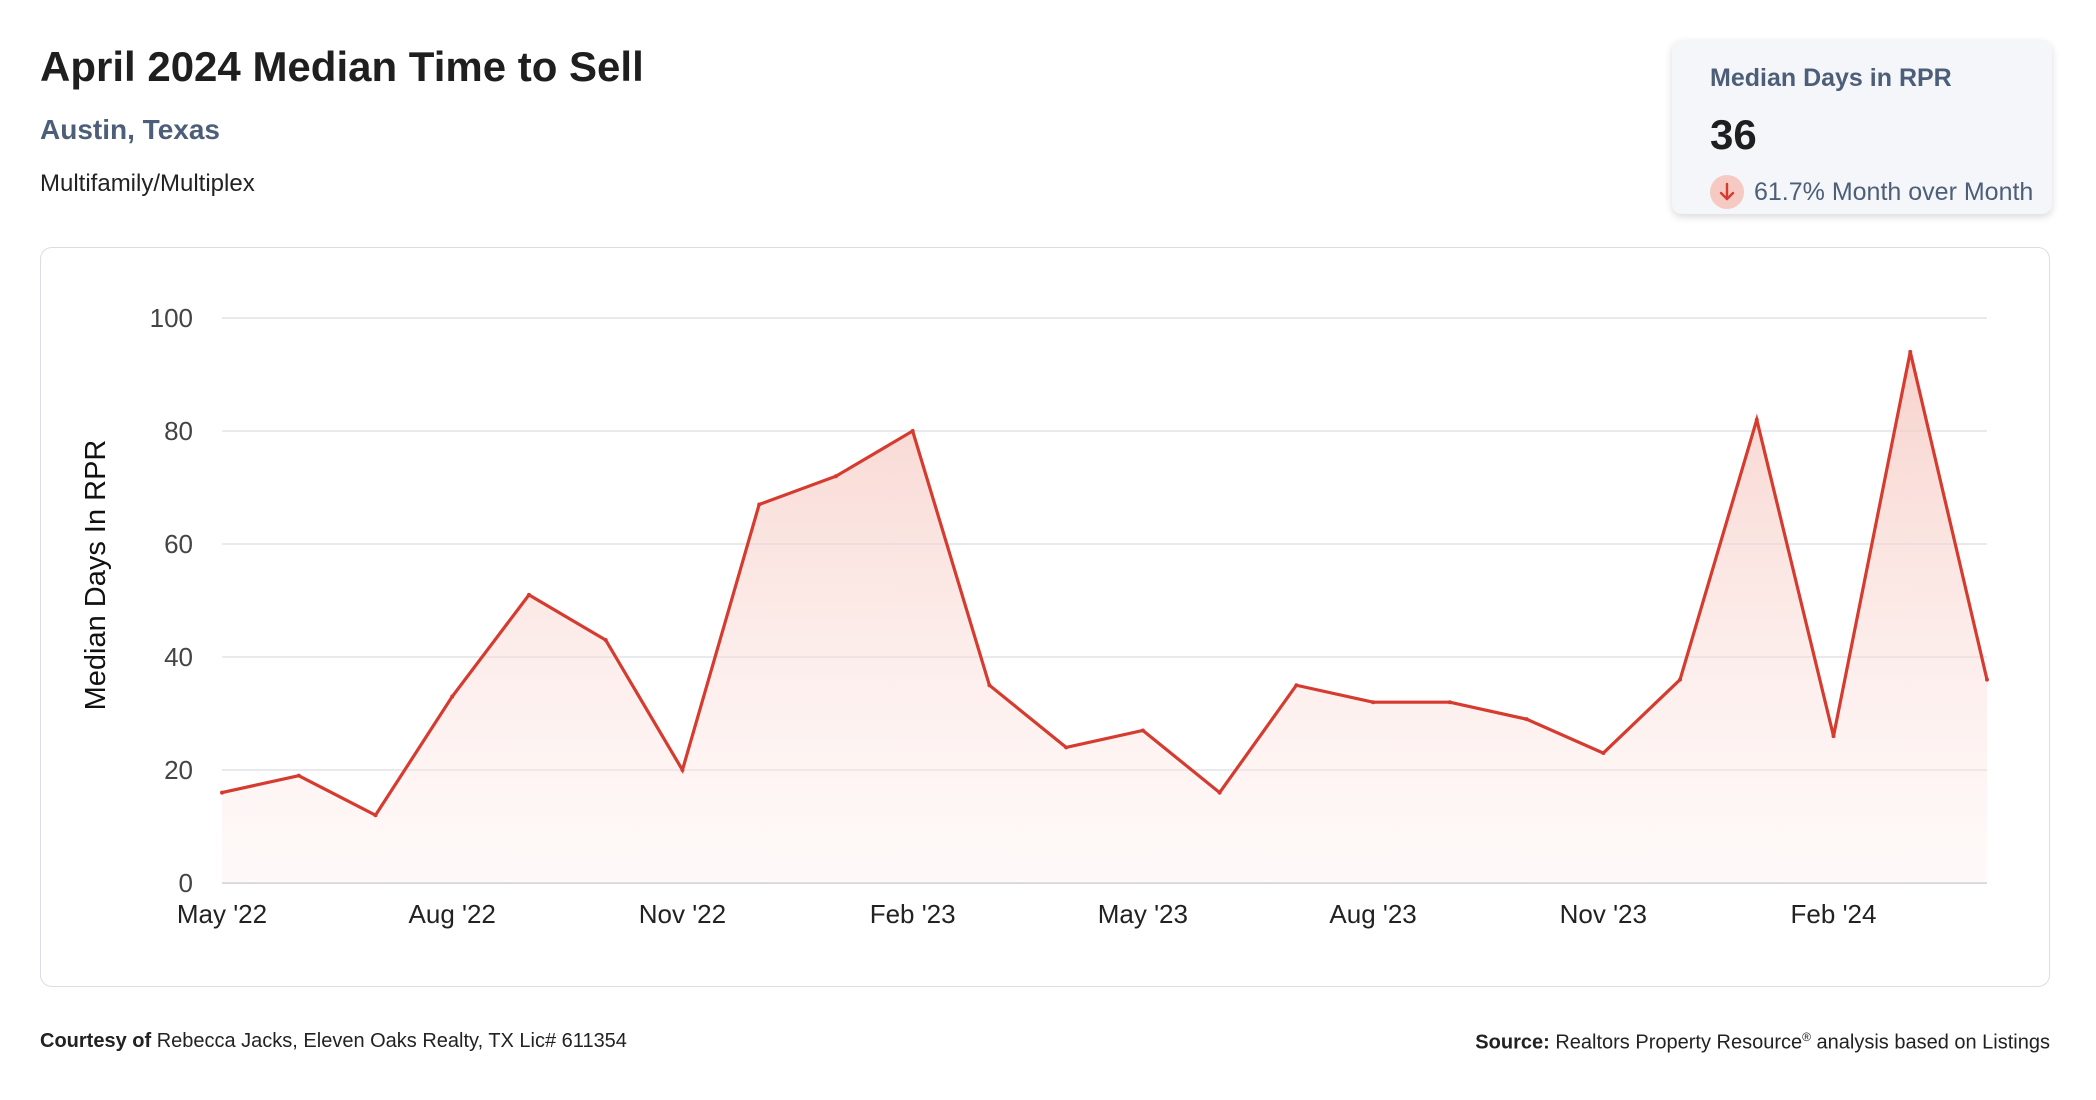 The height and width of the screenshot is (1100, 2096). Describe the element at coordinates (913, 914) in the screenshot. I see `x-tick-label: Feb '23` at that location.